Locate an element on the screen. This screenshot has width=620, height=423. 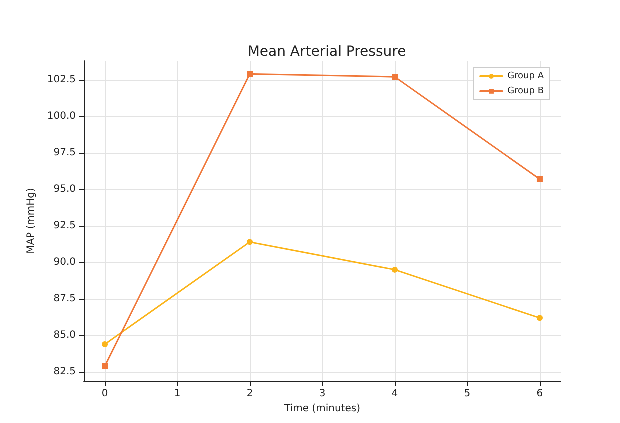
y-tick-label: 92.5 is located at coordinates (65, 226).